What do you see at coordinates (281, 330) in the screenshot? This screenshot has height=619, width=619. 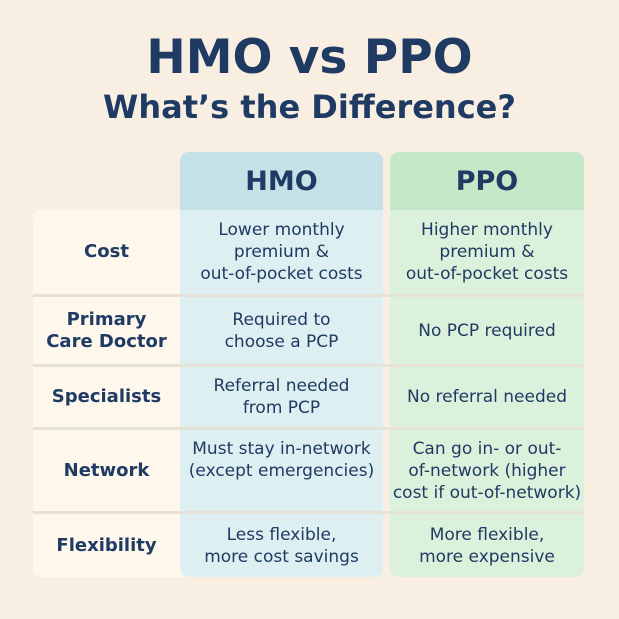 I see `hmo-pcp: Required to choose a PCP` at bounding box center [281, 330].